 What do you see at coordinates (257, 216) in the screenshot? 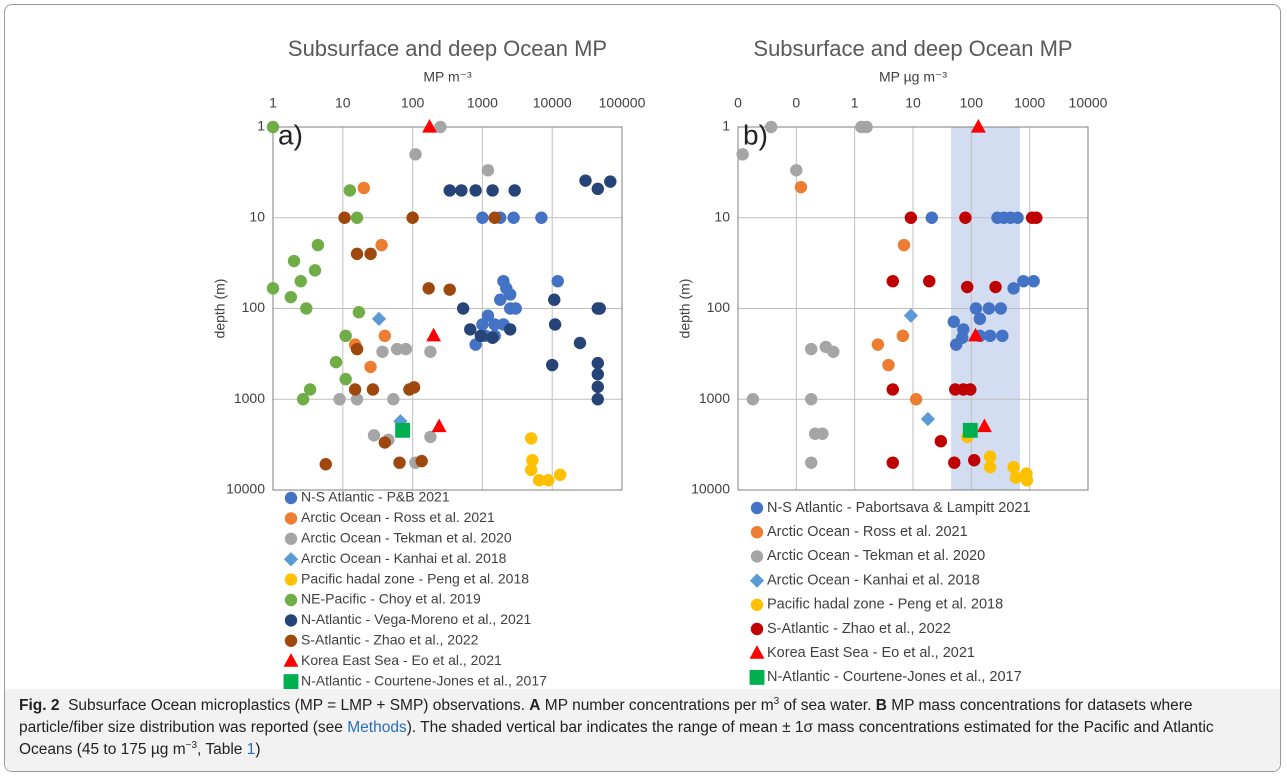
I see `y-tick-label: 10` at bounding box center [257, 216].